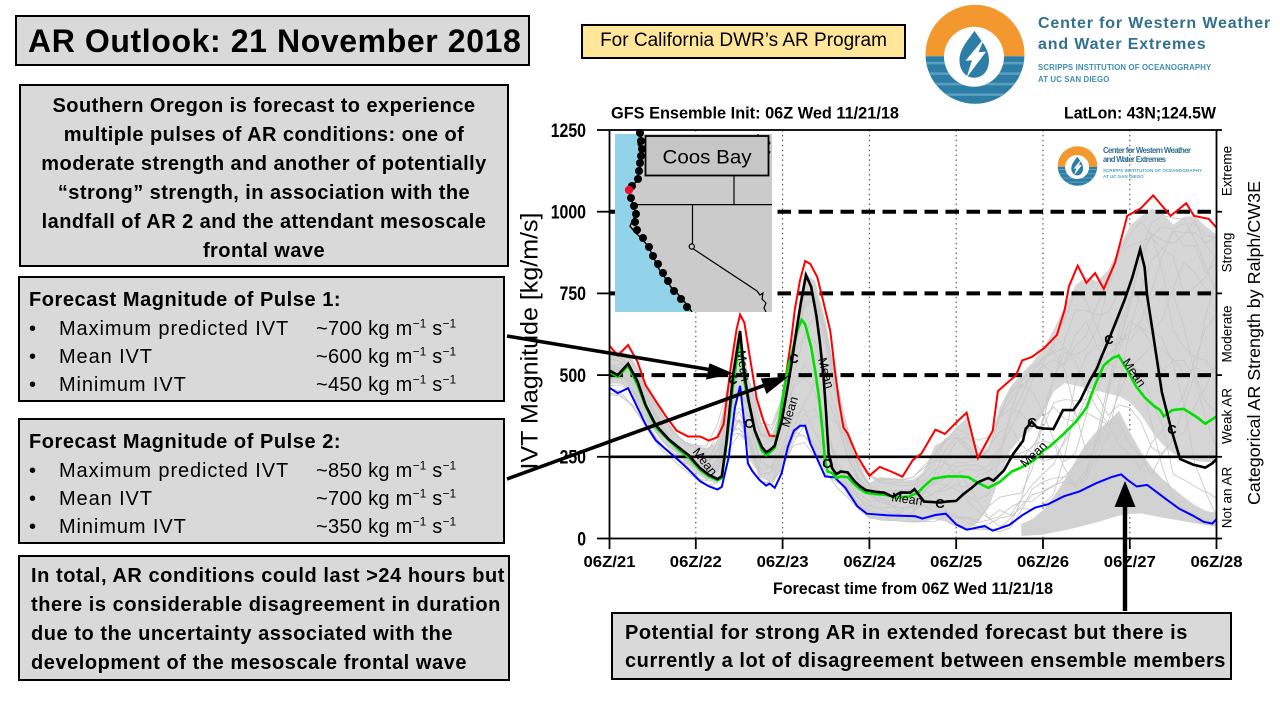 The height and width of the screenshot is (720, 1280). Describe the element at coordinates (783, 562) in the screenshot. I see `svg-text: 06Z/23` at that location.